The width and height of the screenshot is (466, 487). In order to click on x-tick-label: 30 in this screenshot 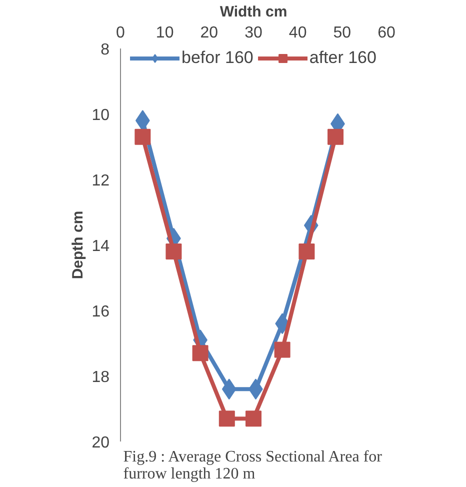, I will do `click(253, 33)`.